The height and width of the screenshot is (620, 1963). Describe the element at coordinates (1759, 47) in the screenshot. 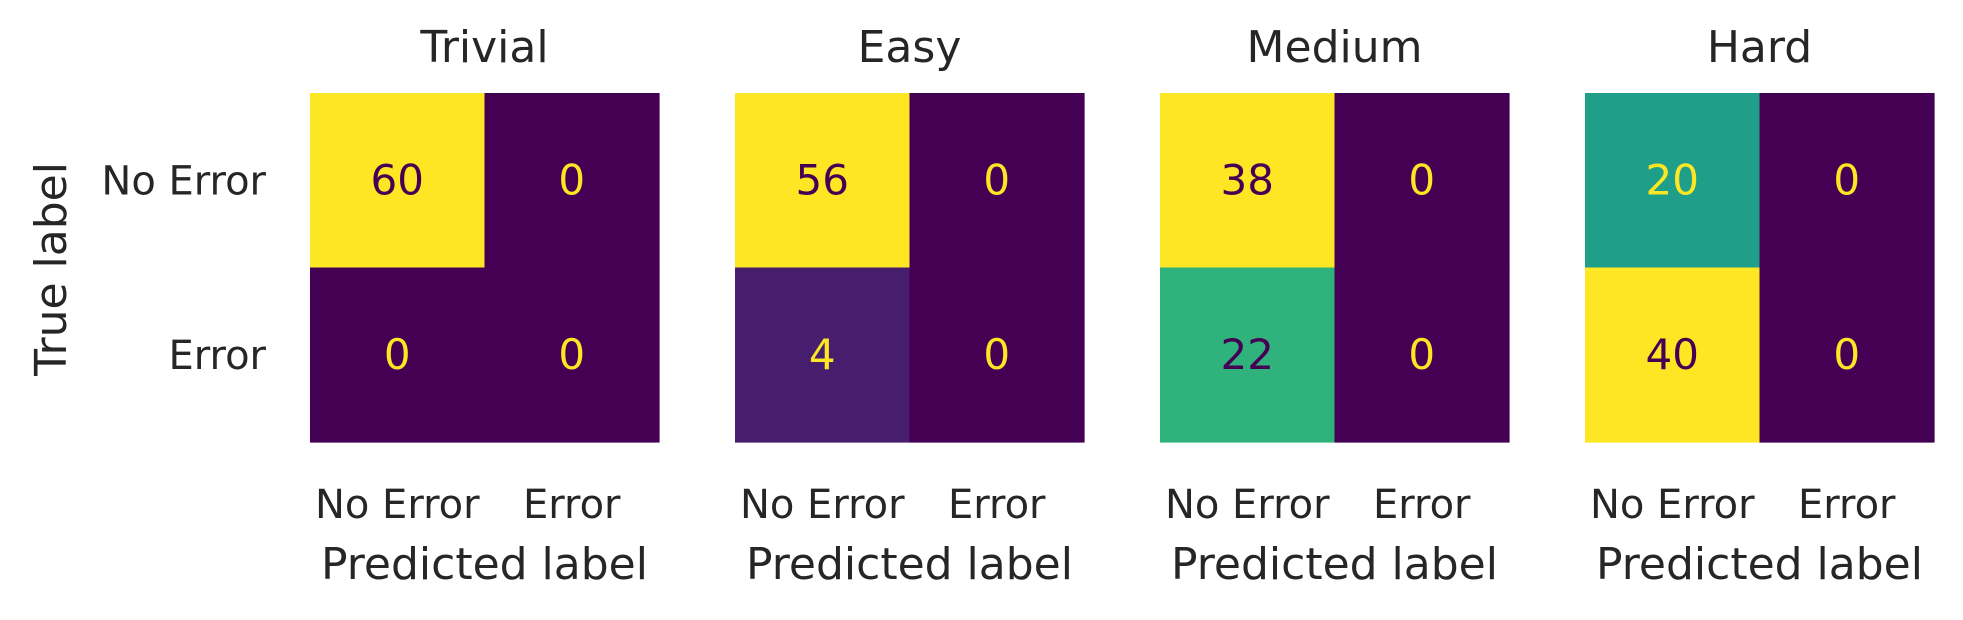

I see `panel-title: Hard` at that location.